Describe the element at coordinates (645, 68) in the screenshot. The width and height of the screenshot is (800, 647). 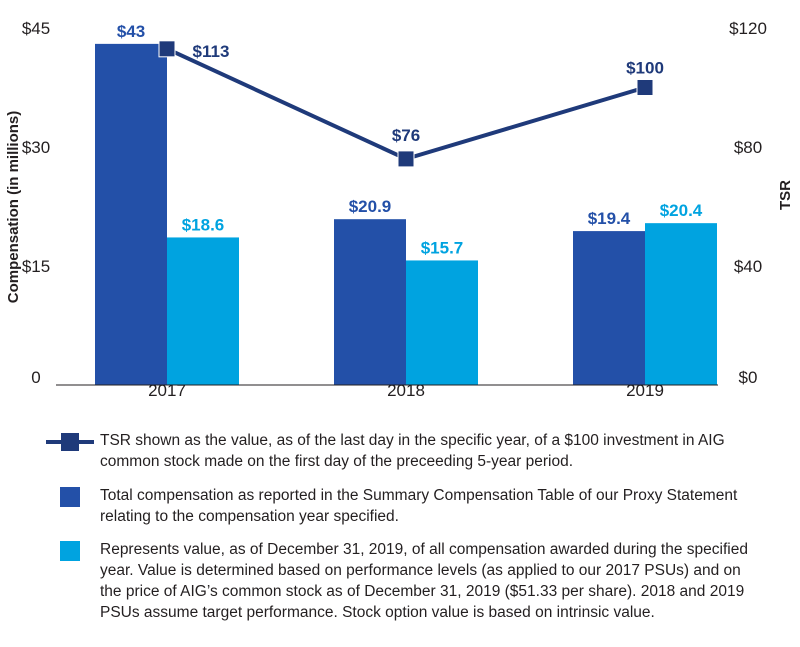
I see `tsr-data-label: $100` at that location.